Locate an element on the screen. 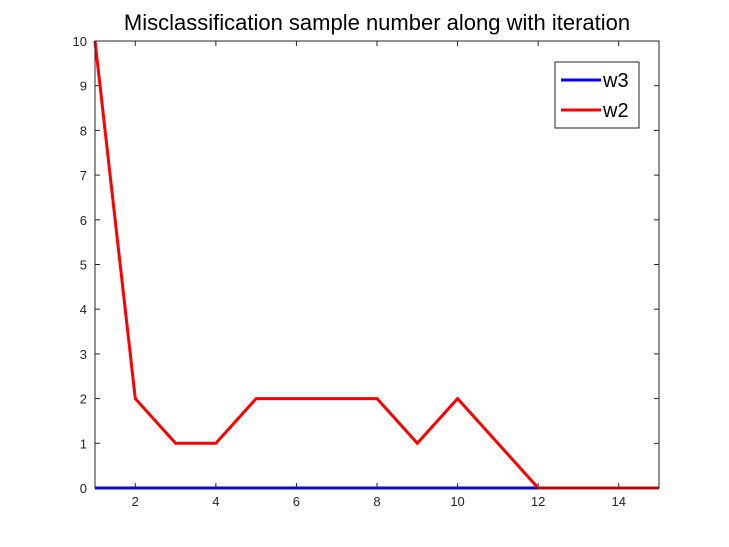 The height and width of the screenshot is (547, 729). x-tick-label: 12 is located at coordinates (538, 501).